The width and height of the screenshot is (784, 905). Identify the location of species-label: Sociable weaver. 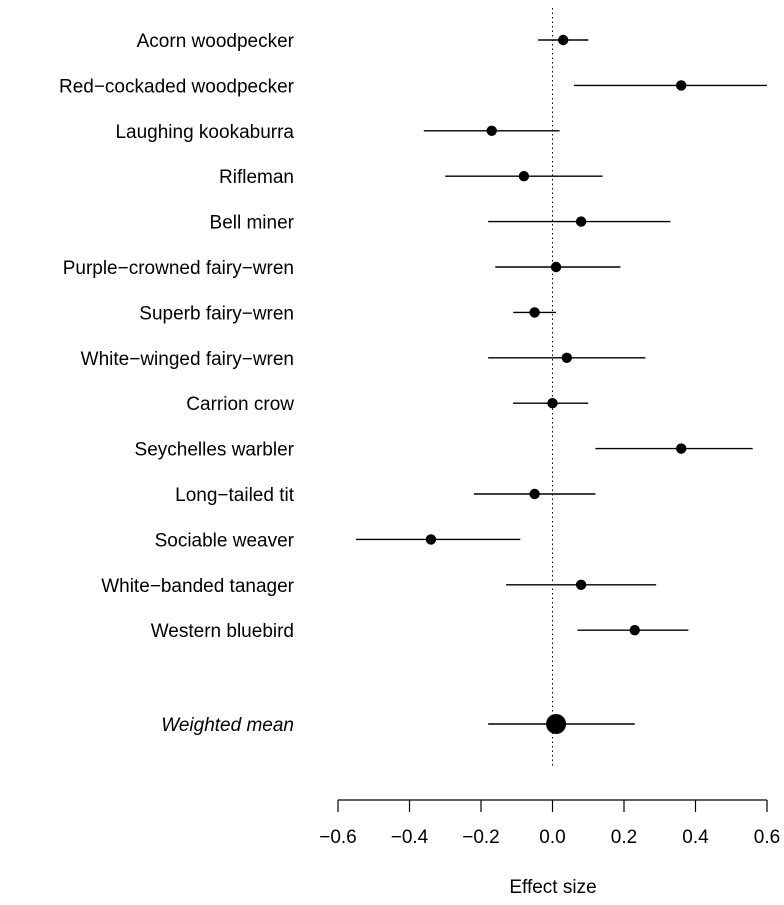
(225, 540).